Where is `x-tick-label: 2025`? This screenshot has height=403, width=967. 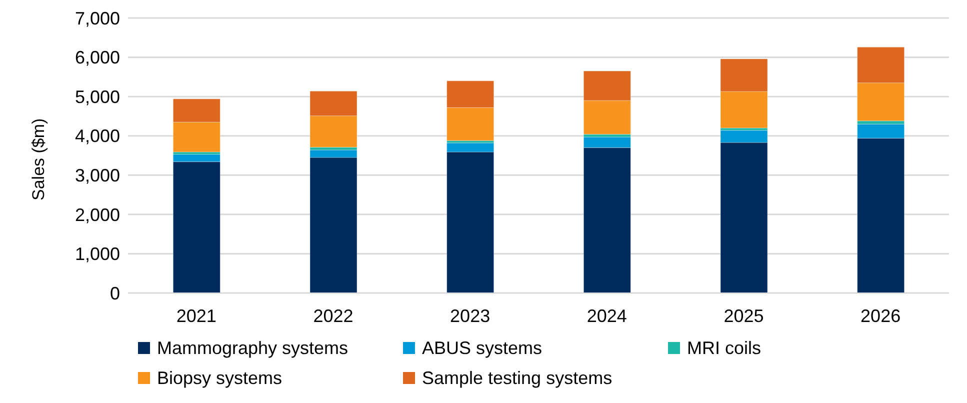
x-tick-label: 2025 is located at coordinates (744, 316).